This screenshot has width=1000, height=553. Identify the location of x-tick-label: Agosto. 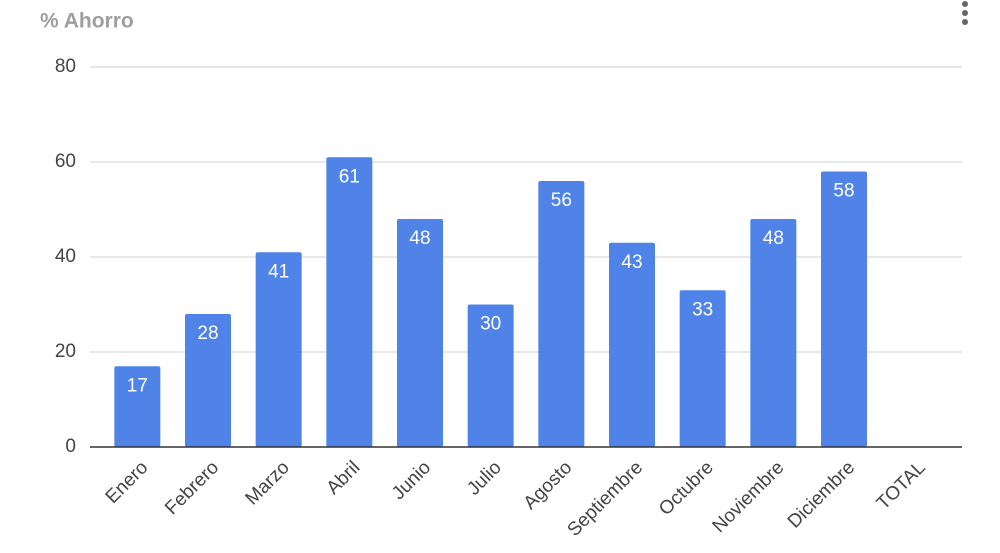
(548, 485).